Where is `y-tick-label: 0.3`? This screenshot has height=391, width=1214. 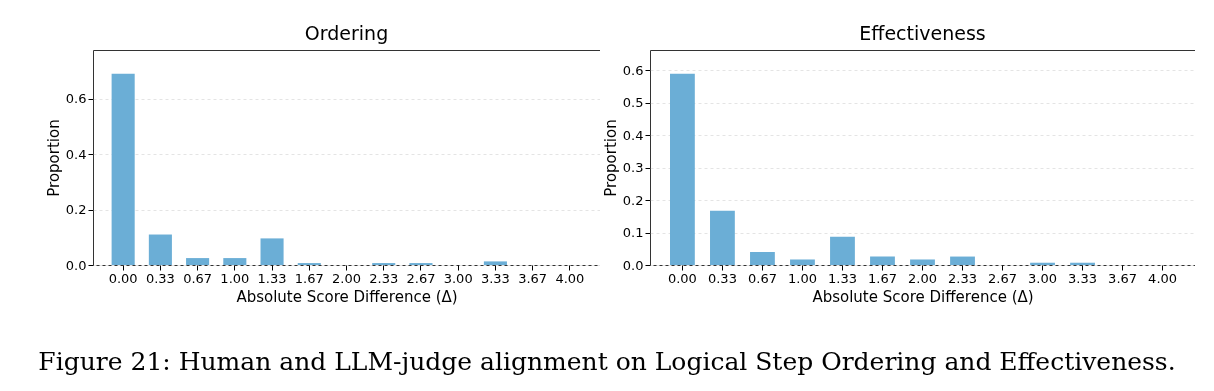 y-tick-label: 0.3 is located at coordinates (633, 168).